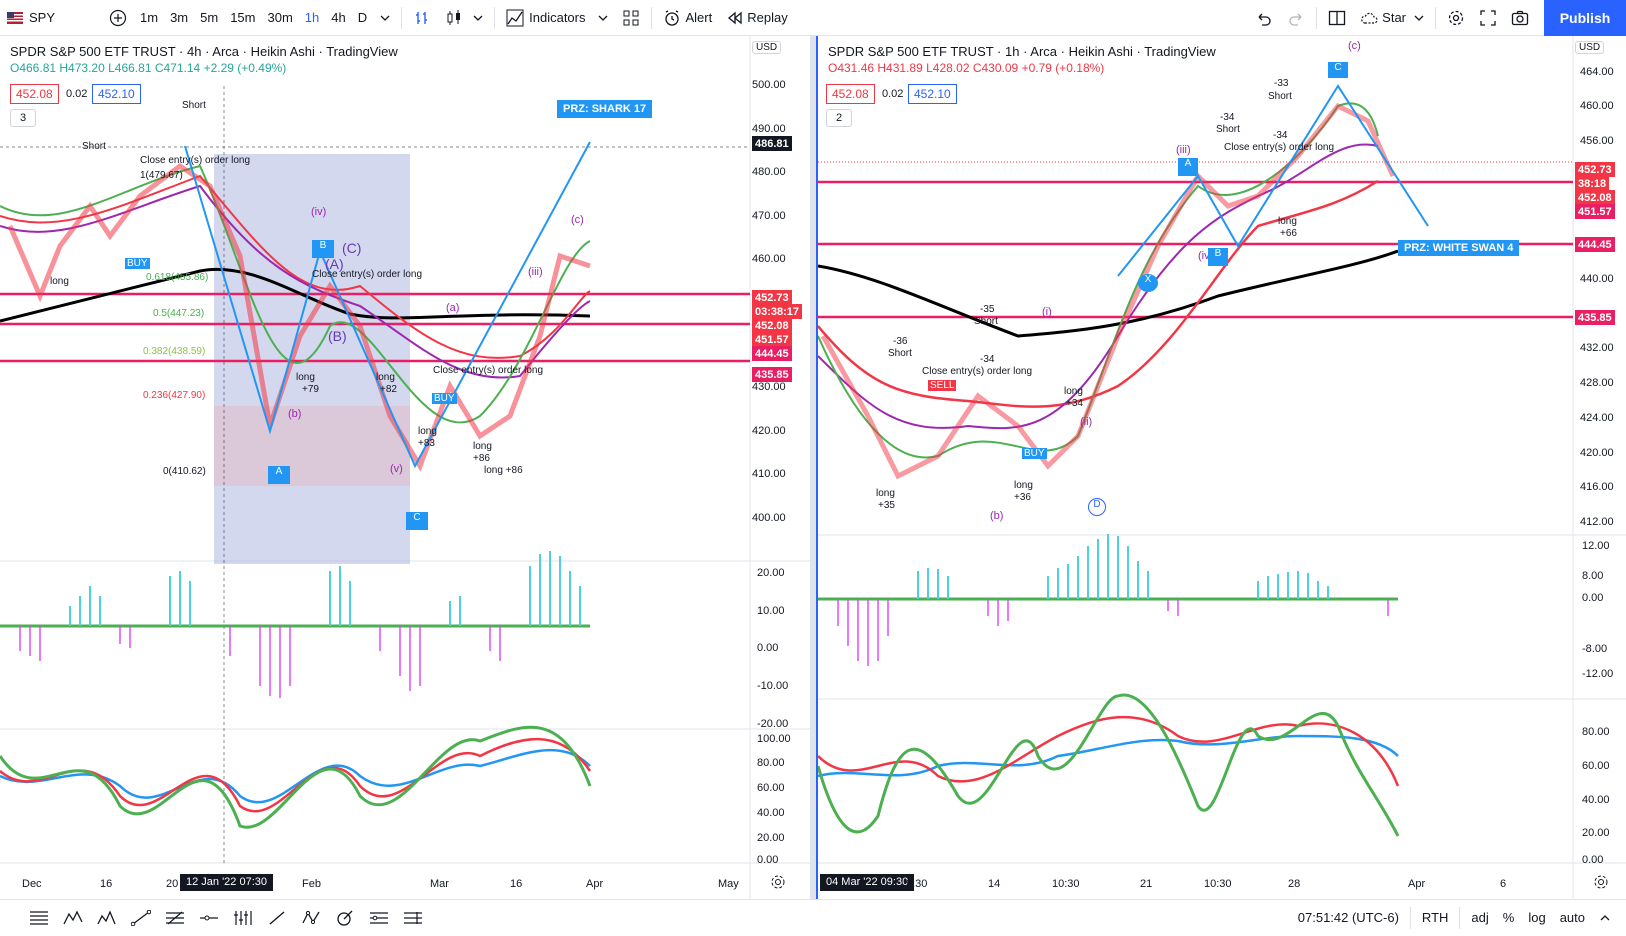 The height and width of the screenshot is (936, 1626). I want to click on horizontal-lines-tool, so click(39, 918).